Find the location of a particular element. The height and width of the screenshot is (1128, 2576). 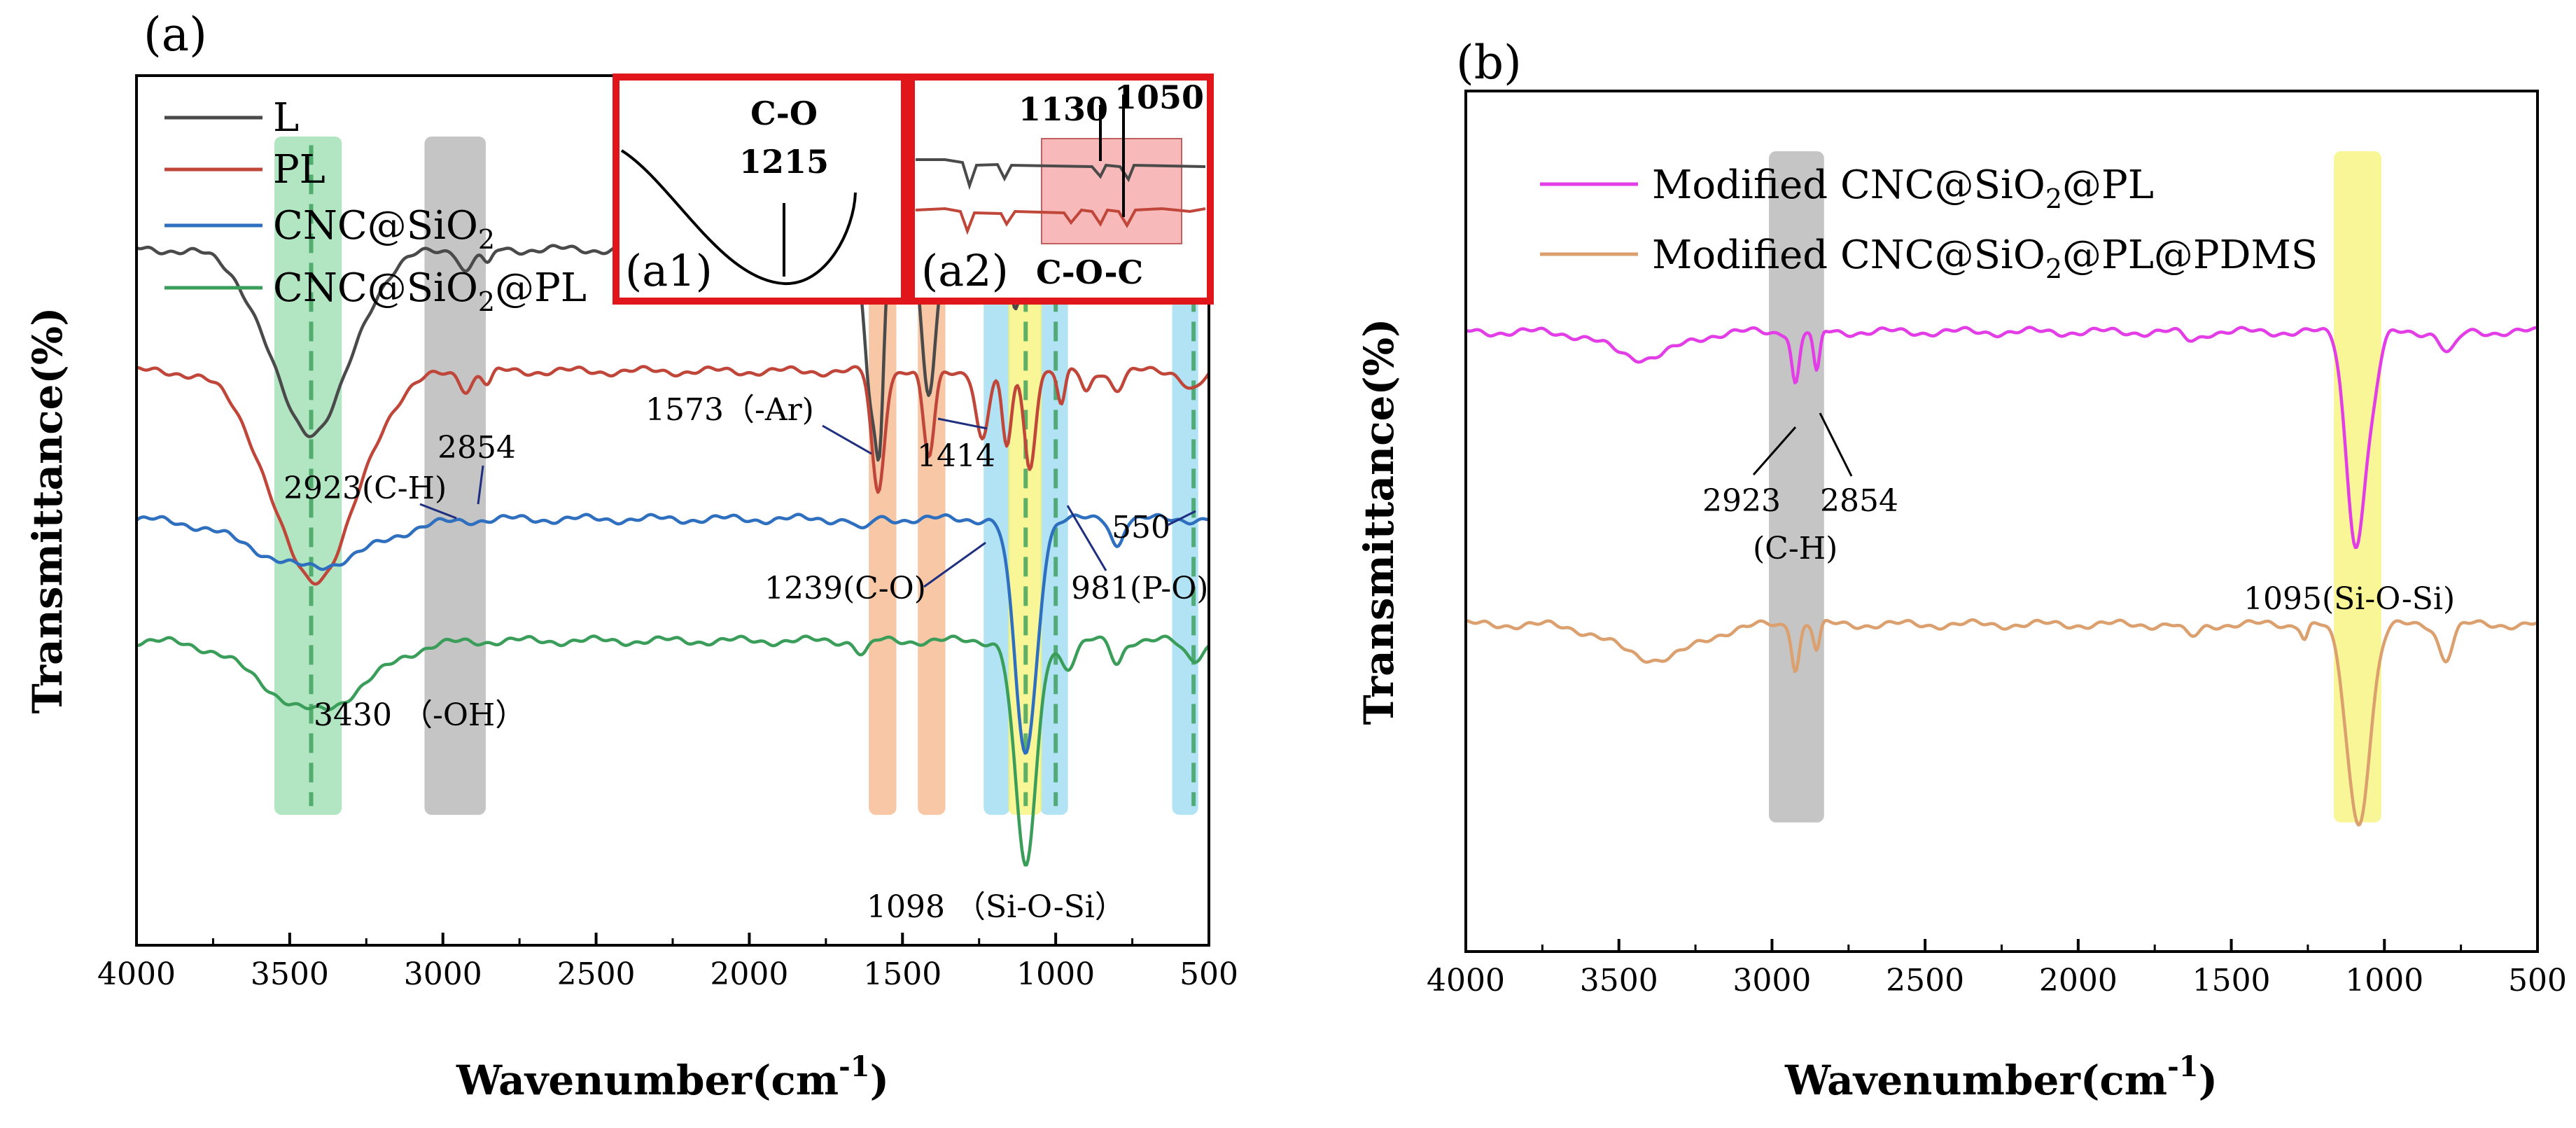

panel-b-label: (b) is located at coordinates (1489, 63).